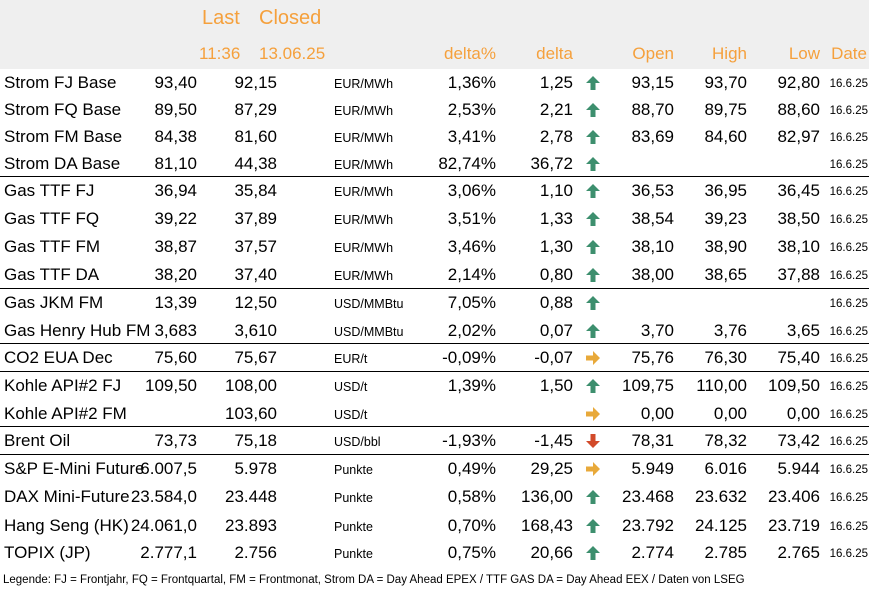 The width and height of the screenshot is (869, 593). What do you see at coordinates (653, 53) in the screenshot?
I see `col-open: Open` at bounding box center [653, 53].